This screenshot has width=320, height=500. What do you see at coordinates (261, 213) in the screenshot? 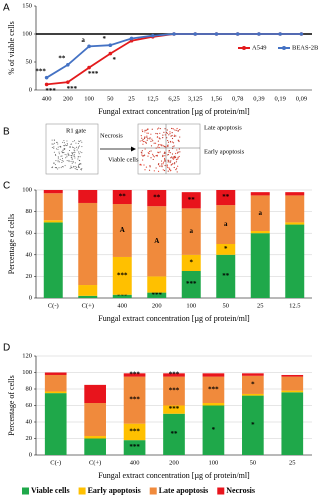
I see `annotation: a` at bounding box center [261, 213].